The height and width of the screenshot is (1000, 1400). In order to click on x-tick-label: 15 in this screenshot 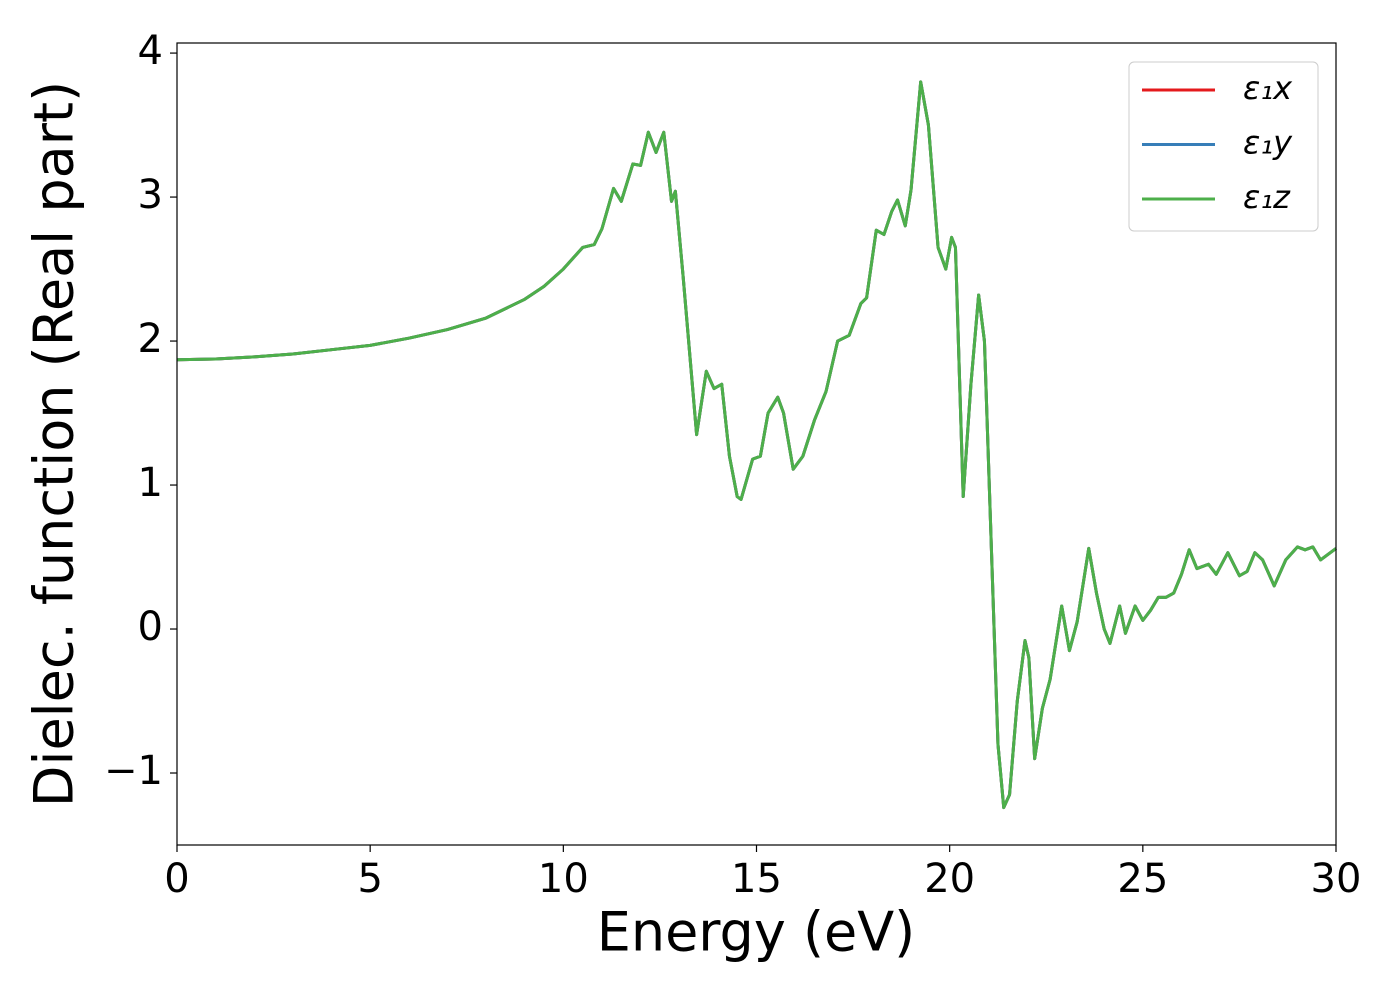, I will do `click(756, 879)`.